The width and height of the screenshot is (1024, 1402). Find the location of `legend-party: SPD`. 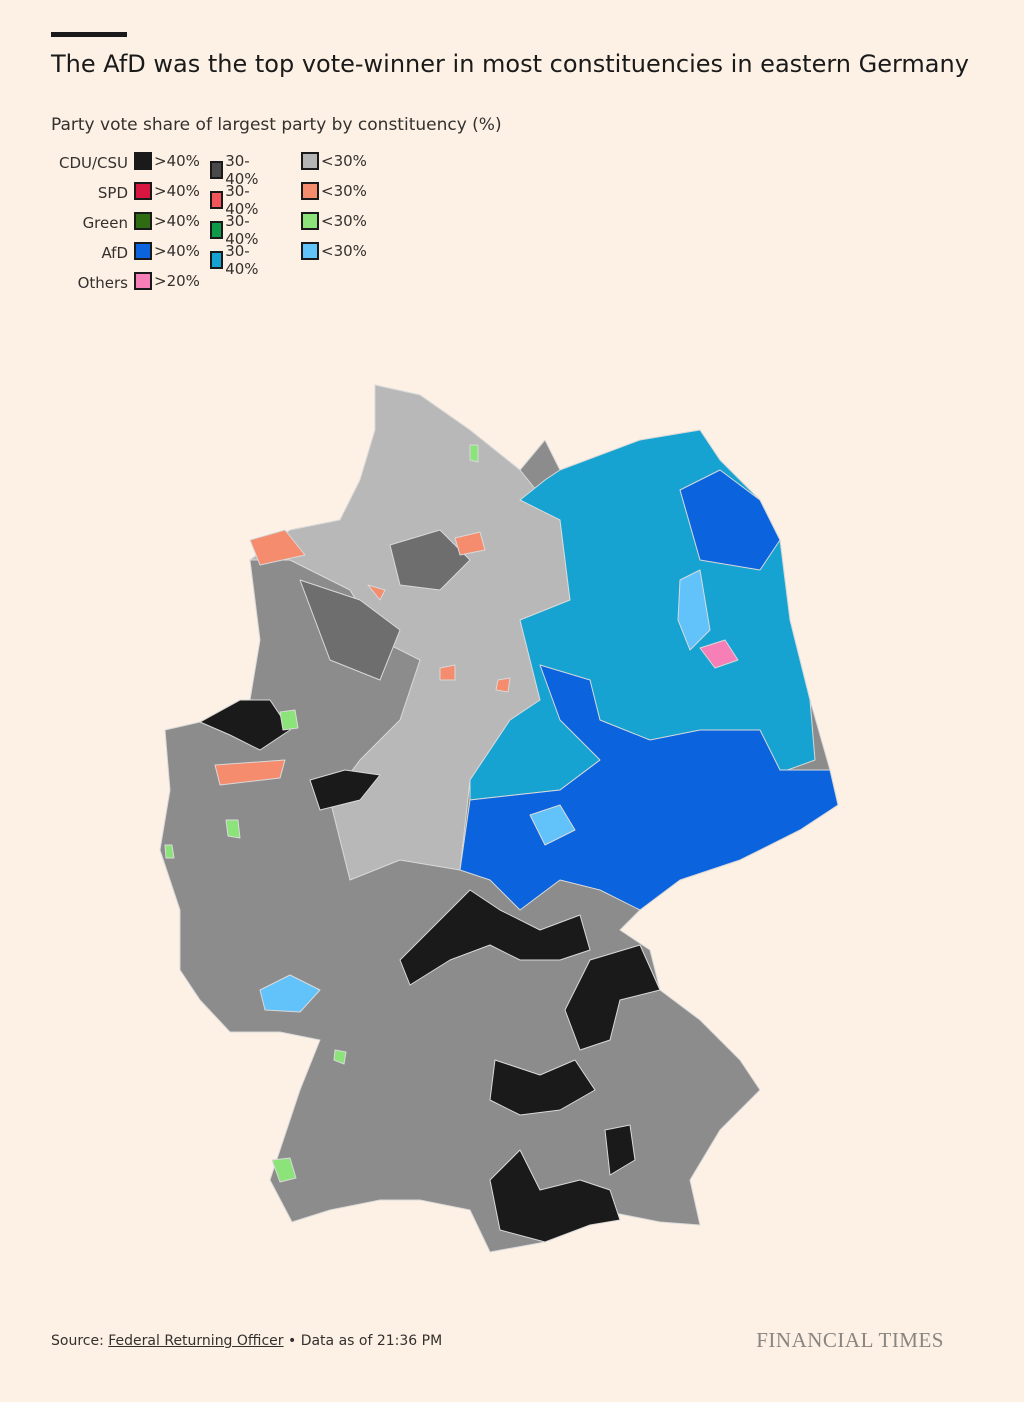

legend-party: SPD is located at coordinates (112, 193).